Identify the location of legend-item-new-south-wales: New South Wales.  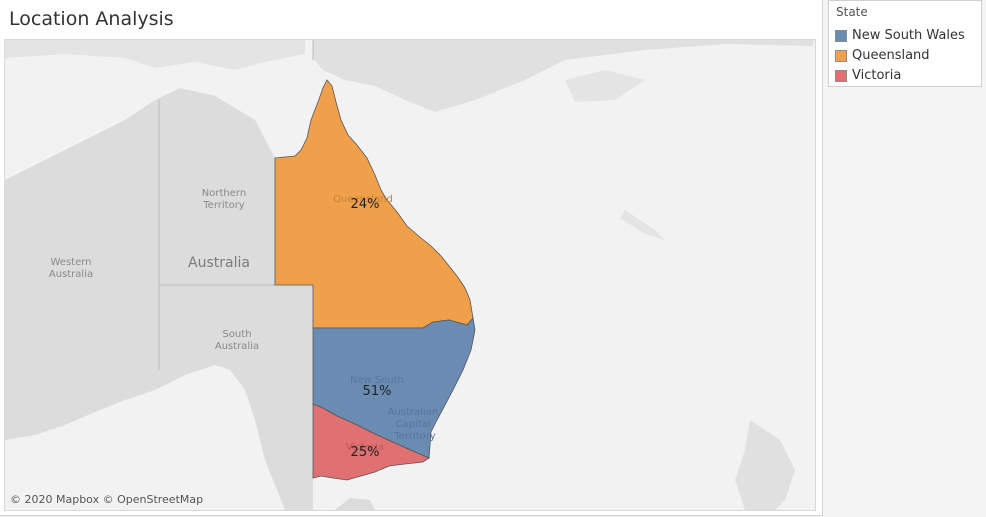
(907, 37).